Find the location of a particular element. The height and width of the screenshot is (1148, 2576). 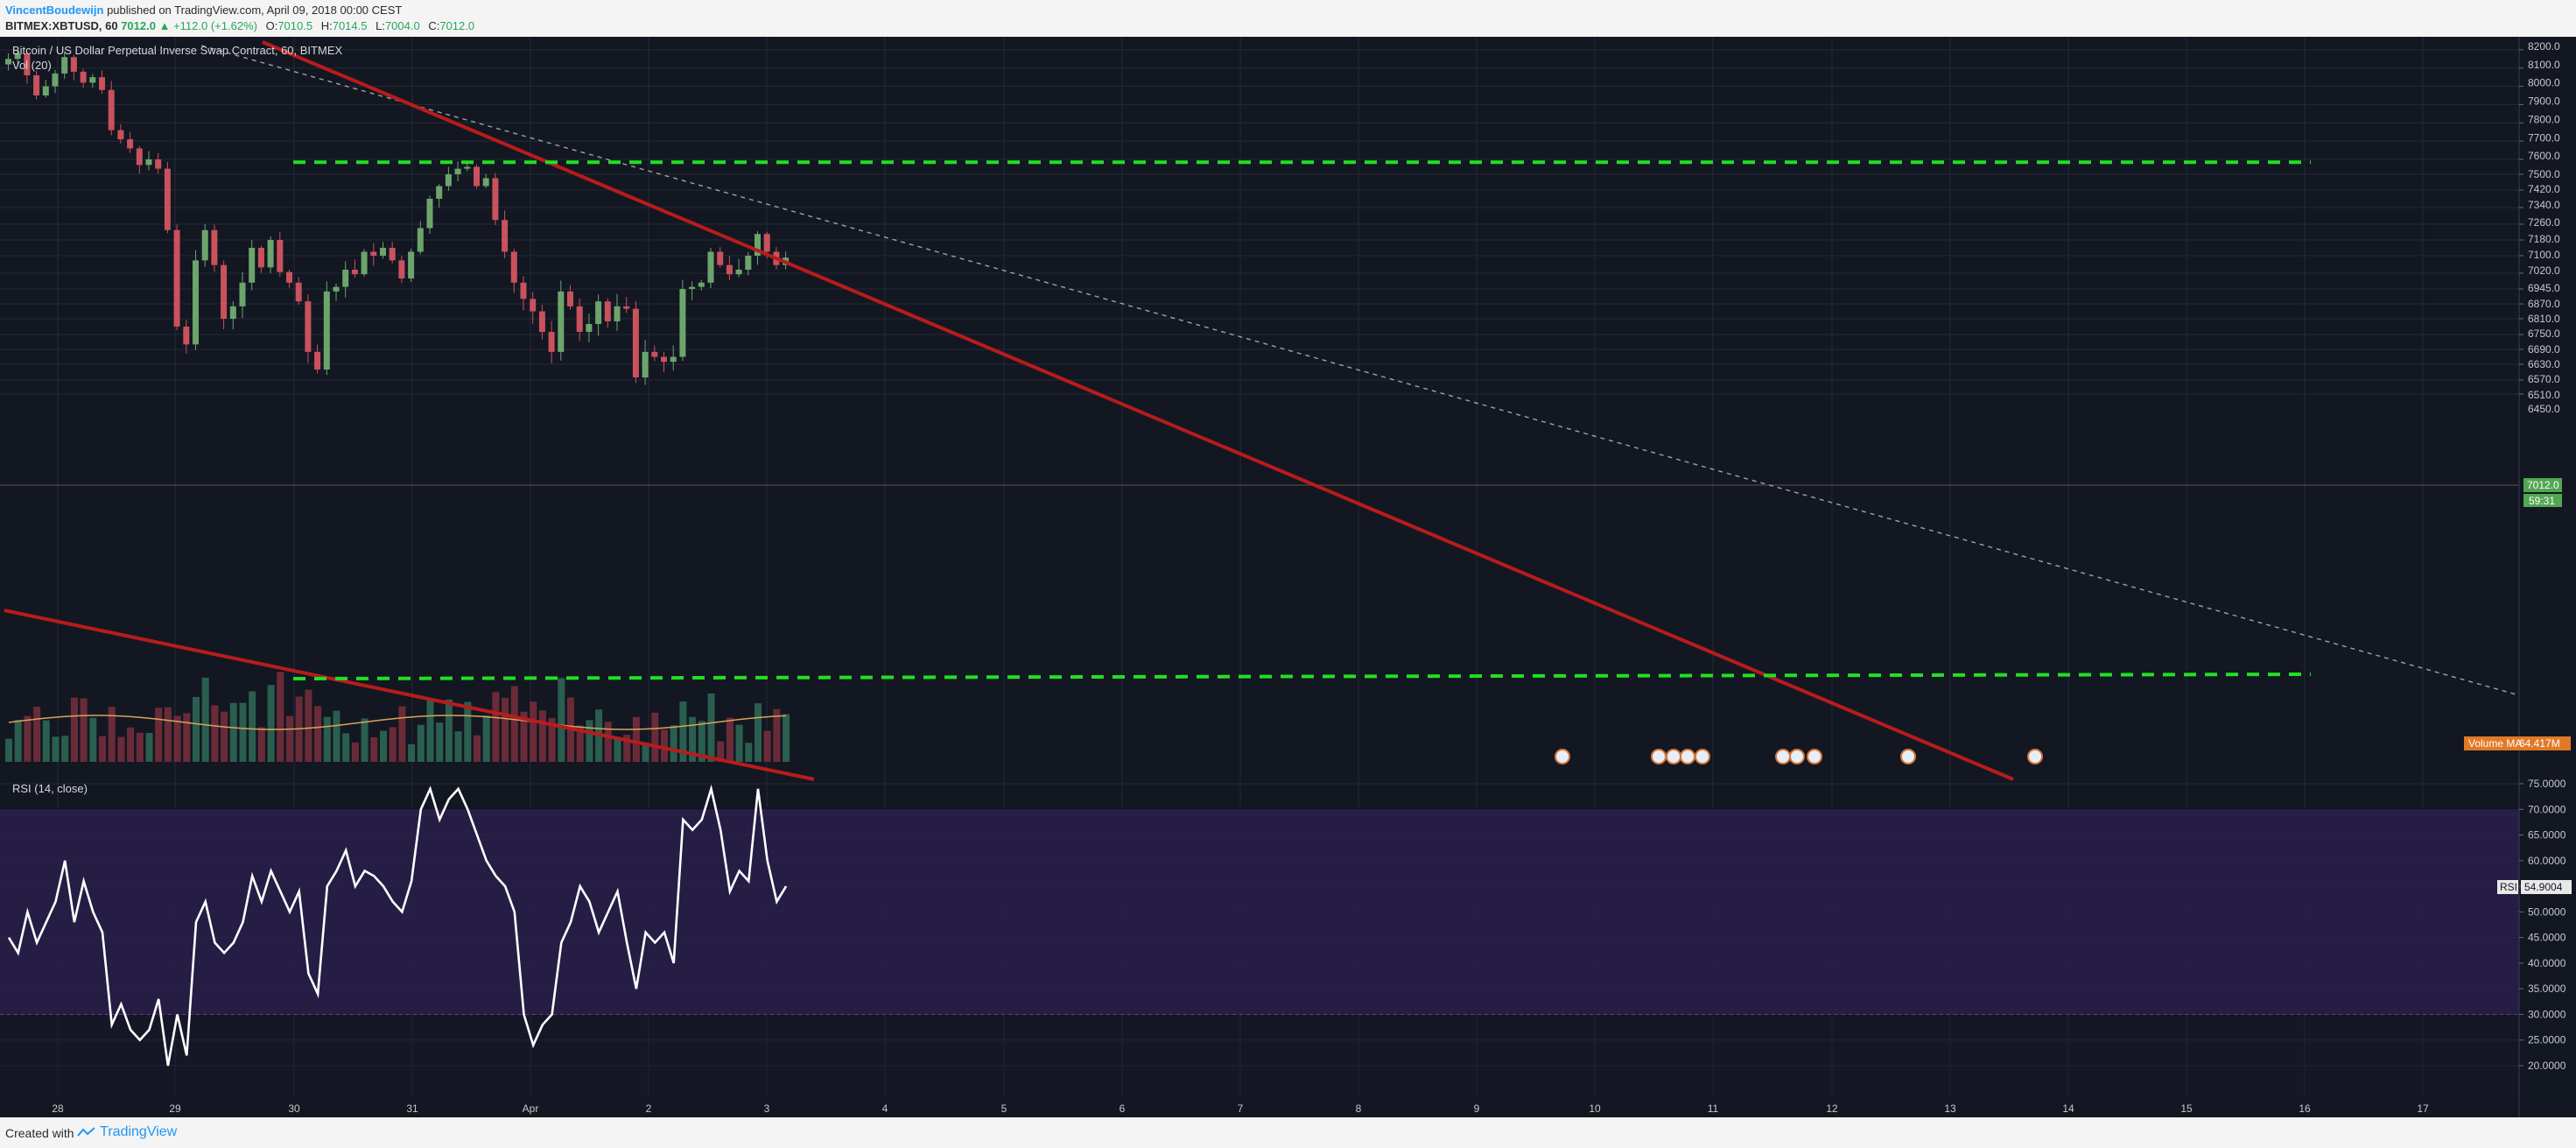

rsi-tick-label: 45.0000 is located at coordinates (2547, 938).